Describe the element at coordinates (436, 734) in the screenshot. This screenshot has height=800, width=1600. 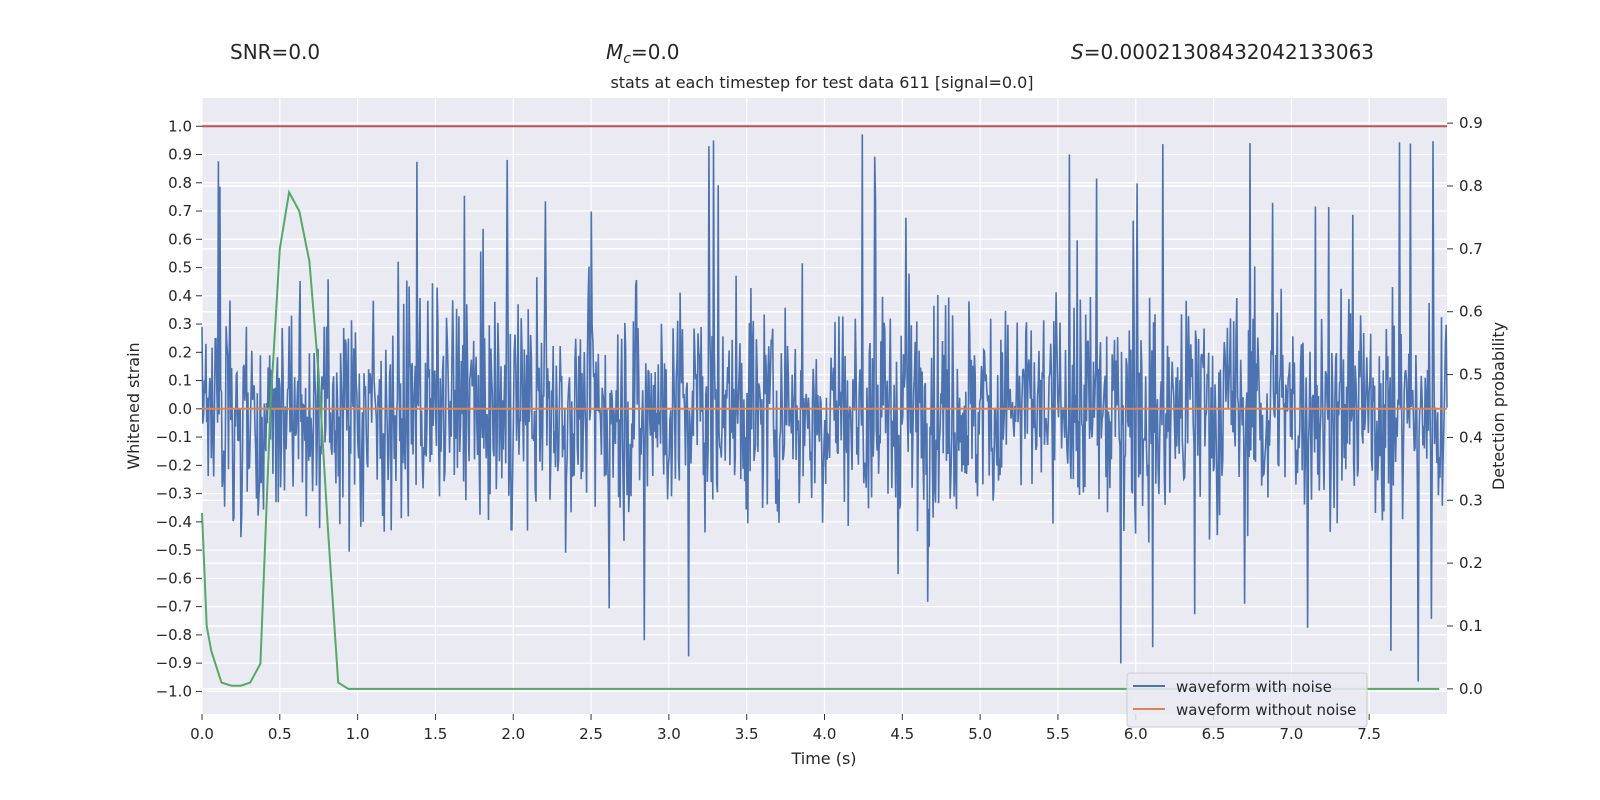
I see `x-tick-label: 1.5` at that location.